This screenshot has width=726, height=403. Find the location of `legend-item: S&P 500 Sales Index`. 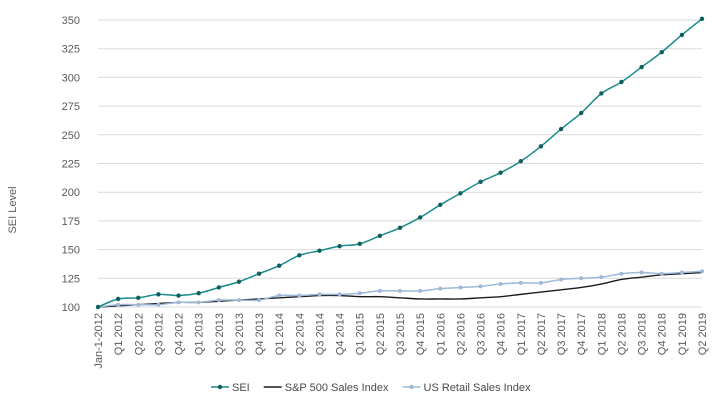

legend-item: S&P 500 Sales Index is located at coordinates (326, 388).